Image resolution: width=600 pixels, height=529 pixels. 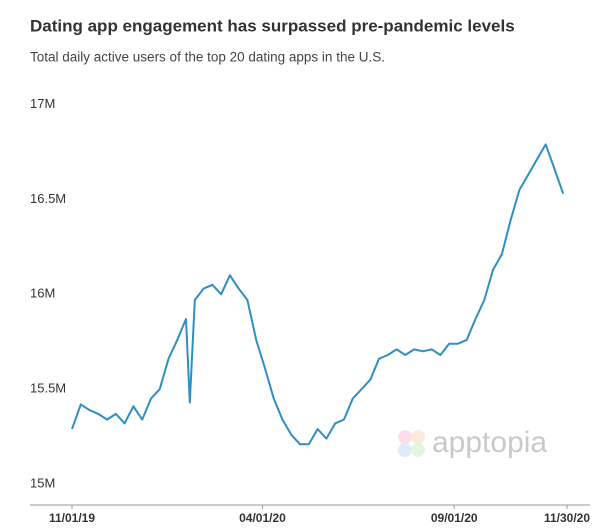 I want to click on x-tick-label: 11/30/20, so click(x=567, y=518).